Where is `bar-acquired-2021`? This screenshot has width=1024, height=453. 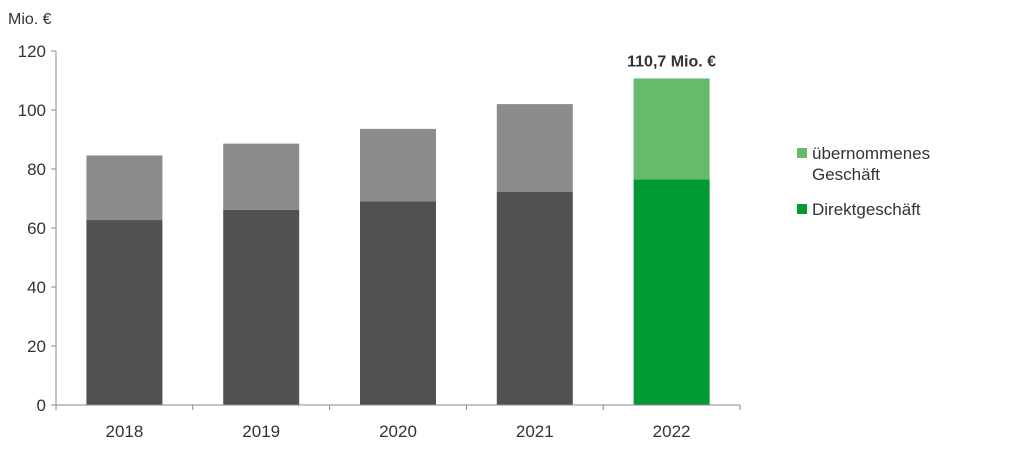 bar-acquired-2021 is located at coordinates (534, 148).